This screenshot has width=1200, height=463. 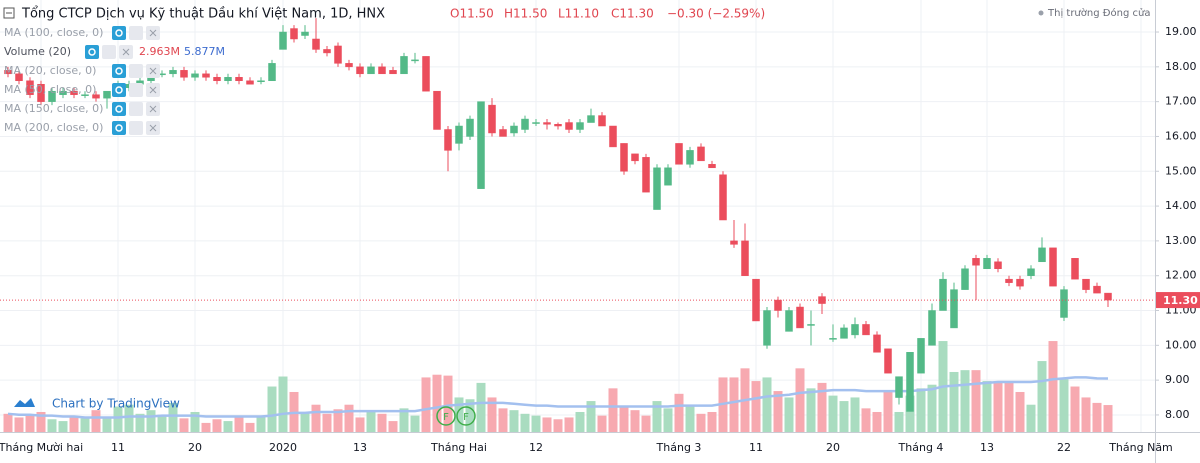 I want to click on last-price-label: 11.30, so click(x=1180, y=300).